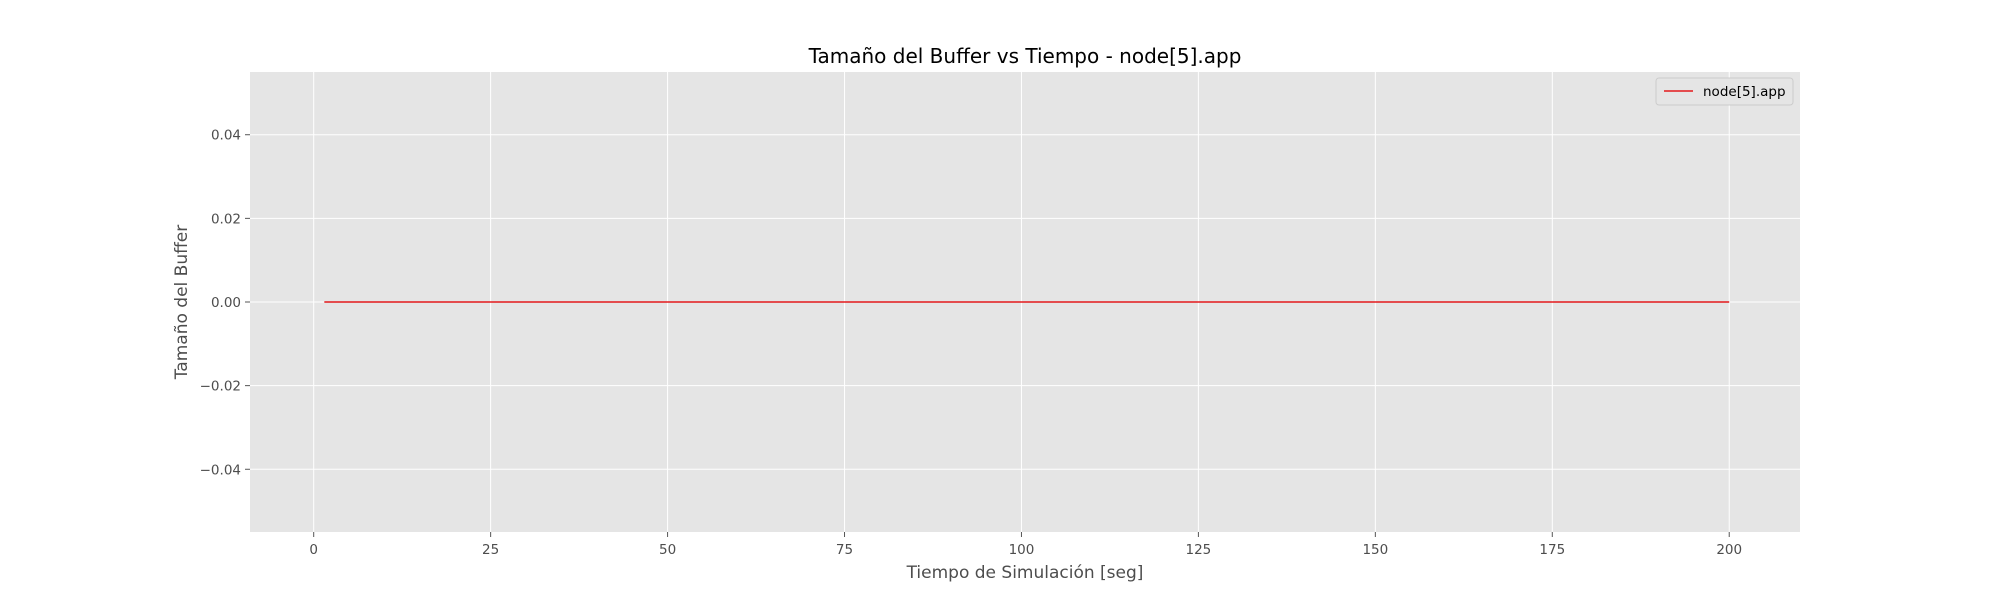  Describe the element at coordinates (1022, 550) in the screenshot. I see `x-tick-label: 100` at that location.